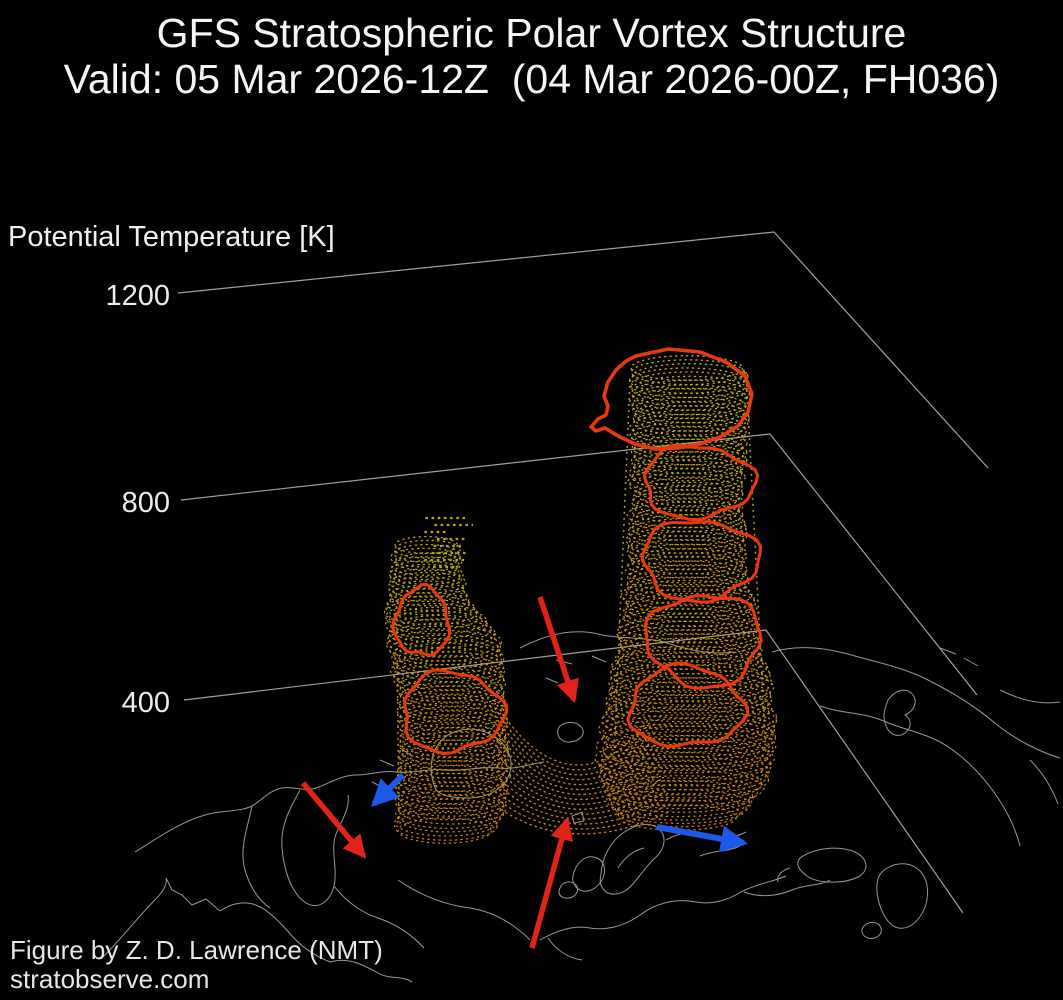  Describe the element at coordinates (531, 33) in the screenshot. I see `chart-title: GFS Stratospheric Polar Vortex Structure` at that location.